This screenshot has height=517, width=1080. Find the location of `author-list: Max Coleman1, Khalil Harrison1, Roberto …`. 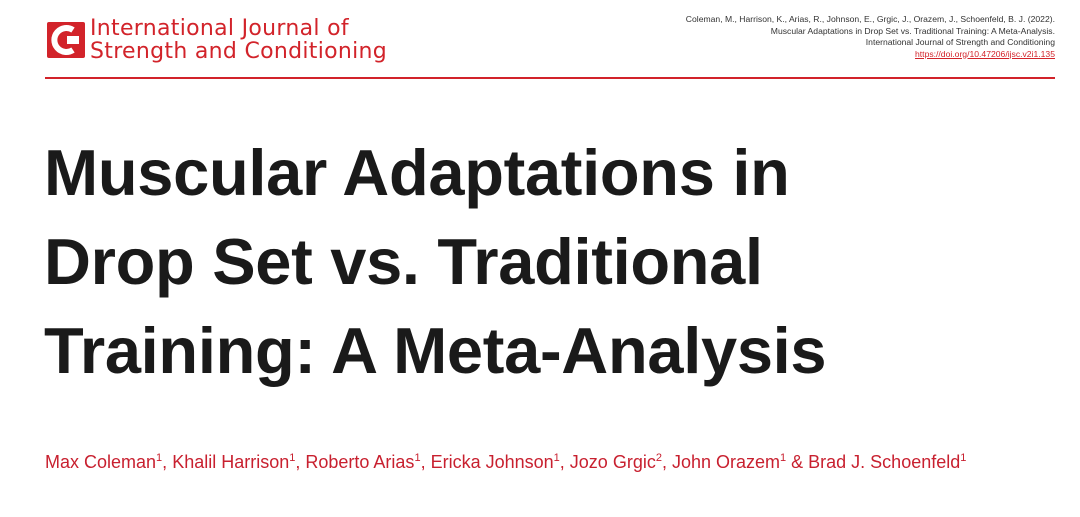

author-list: Max Coleman1, Khalil Harrison1, Roberto … is located at coordinates (545, 460).